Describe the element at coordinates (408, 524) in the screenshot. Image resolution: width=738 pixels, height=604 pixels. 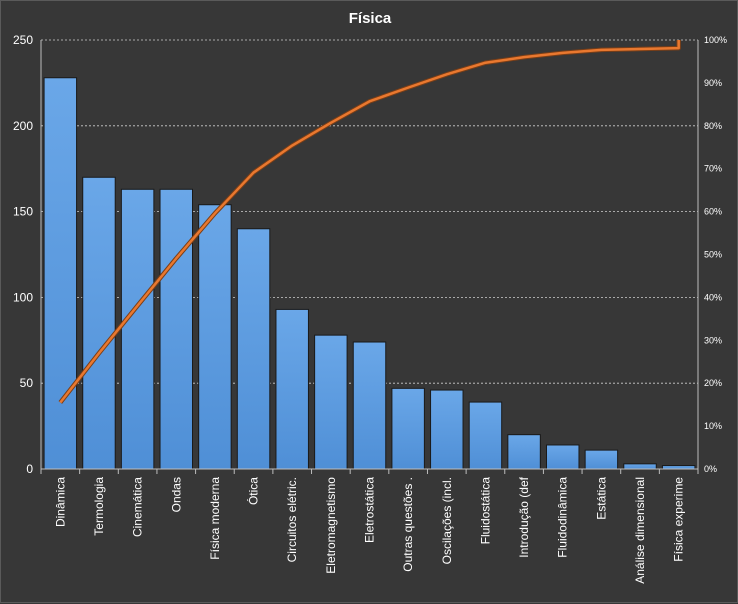
I see `x-tick-label: Outras questões .` at that location.